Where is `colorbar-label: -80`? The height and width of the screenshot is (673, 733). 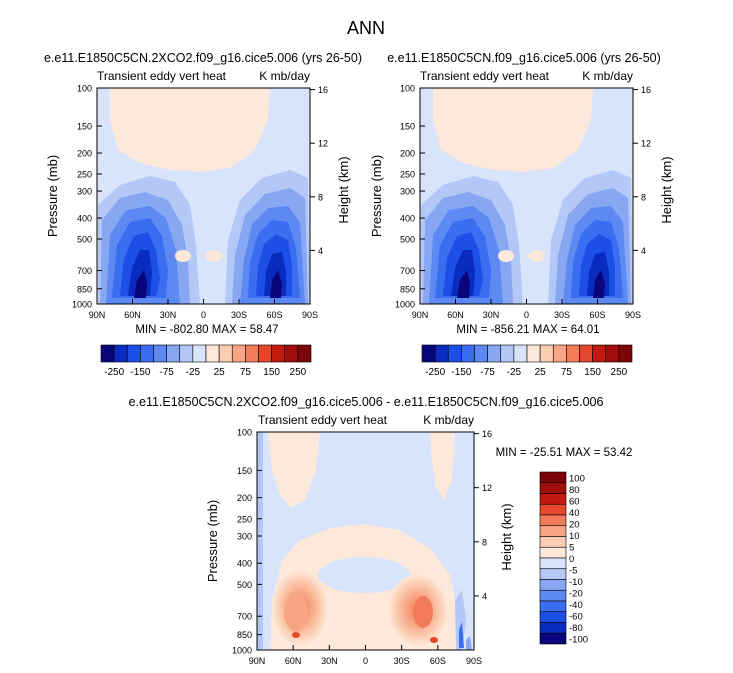
colorbar-label: -80 is located at coordinates (576, 628).